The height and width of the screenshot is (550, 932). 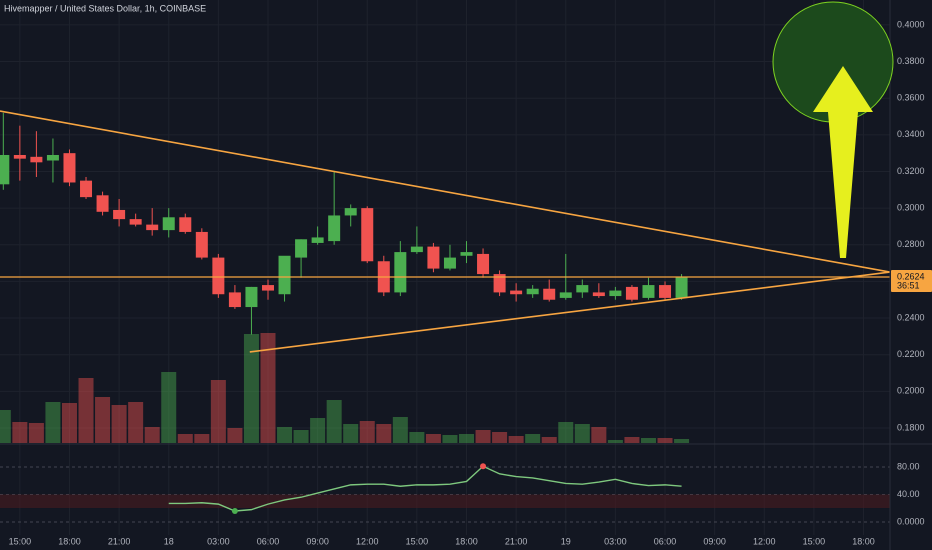 What do you see at coordinates (911, 427) in the screenshot?
I see `y-tick-label: 0.1800` at bounding box center [911, 427].